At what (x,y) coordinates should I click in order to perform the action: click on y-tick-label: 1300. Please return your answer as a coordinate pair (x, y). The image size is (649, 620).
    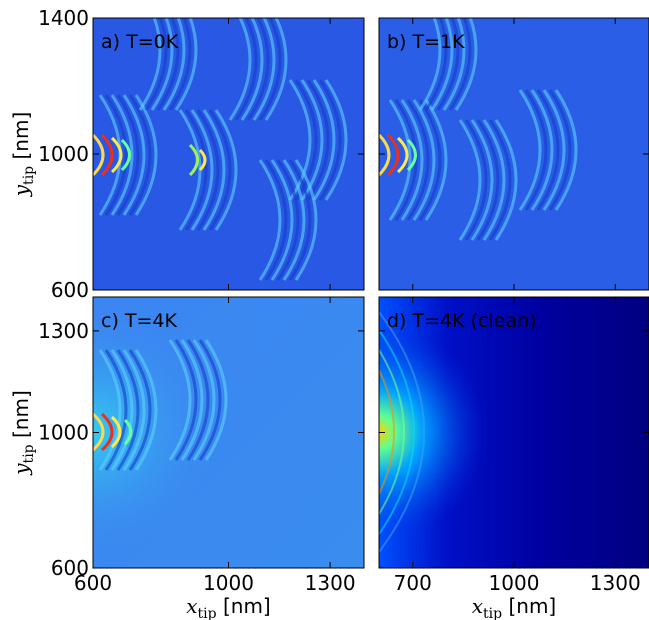
    Looking at the image, I should click on (63, 331).